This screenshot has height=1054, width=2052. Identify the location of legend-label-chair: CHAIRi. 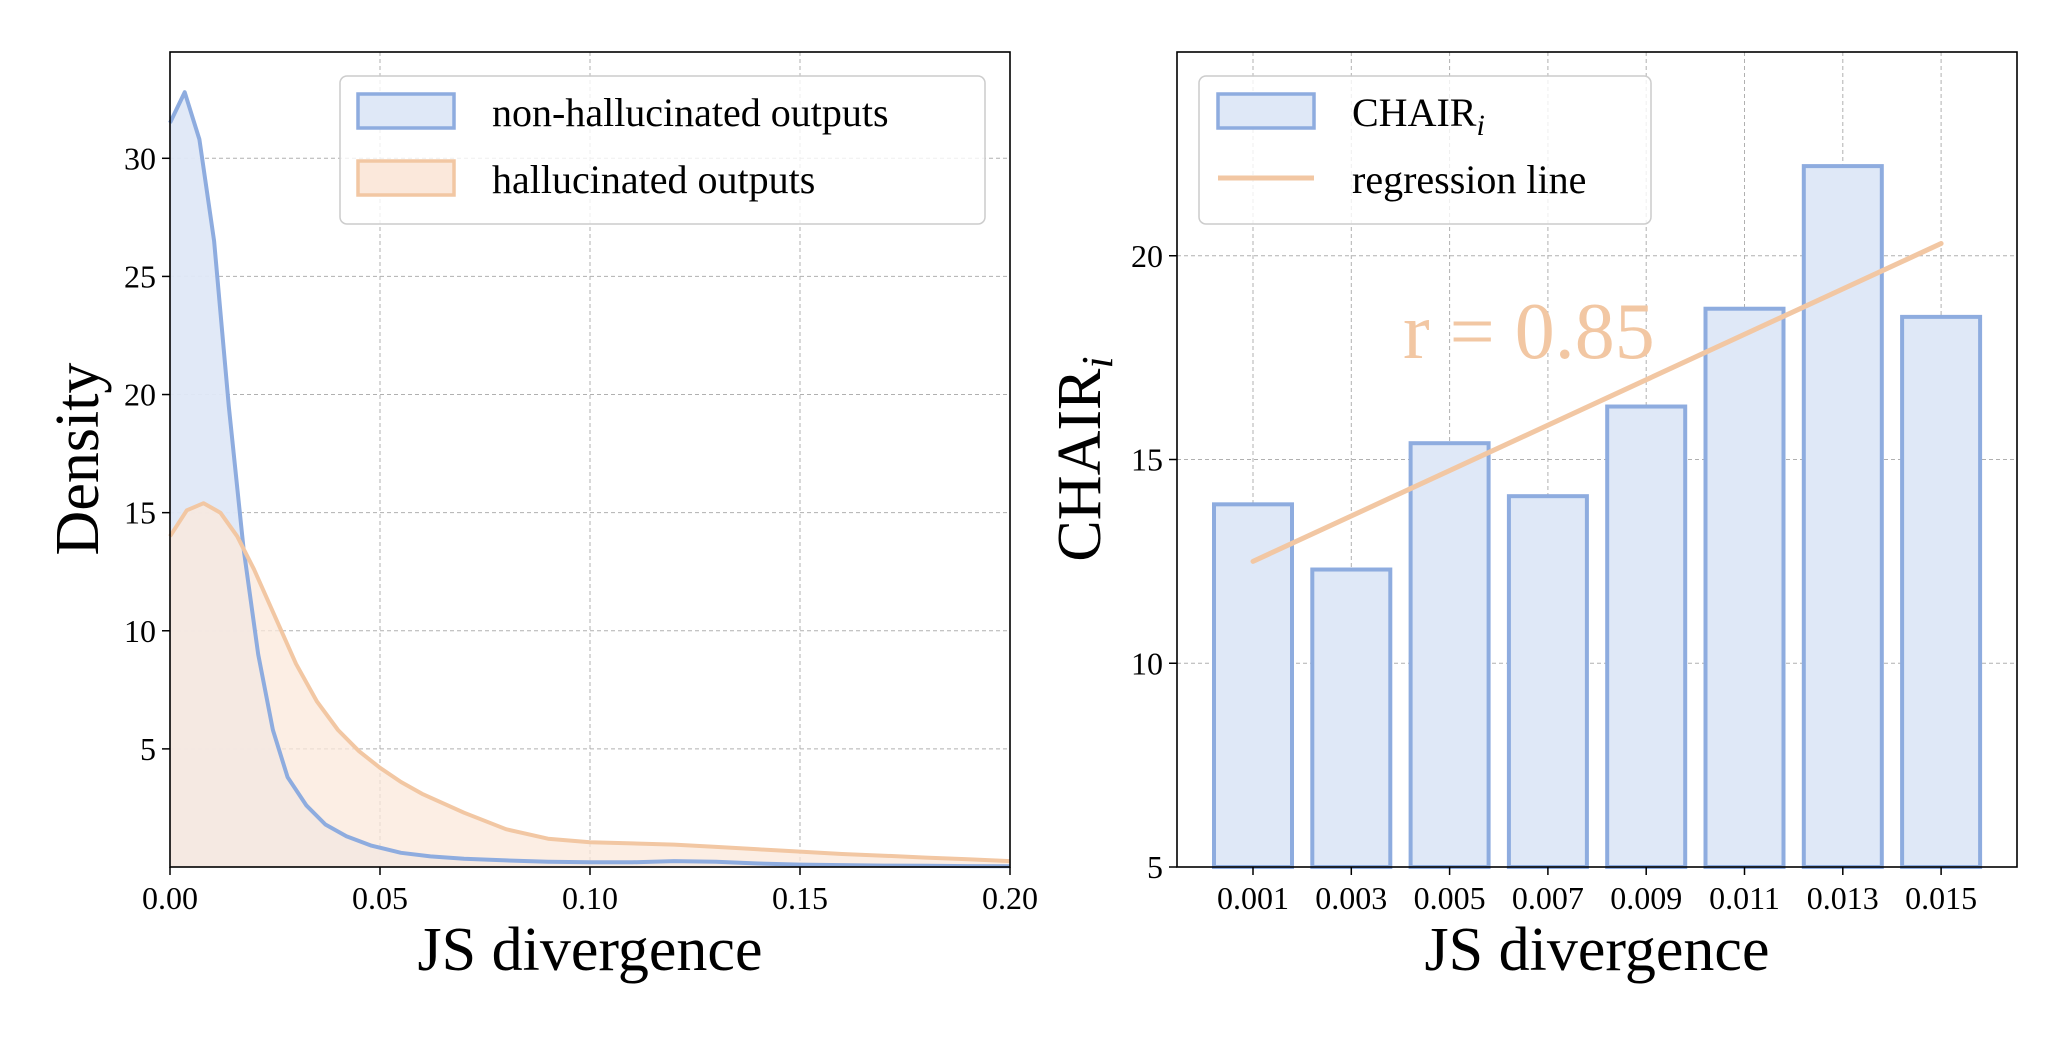
(1418, 116).